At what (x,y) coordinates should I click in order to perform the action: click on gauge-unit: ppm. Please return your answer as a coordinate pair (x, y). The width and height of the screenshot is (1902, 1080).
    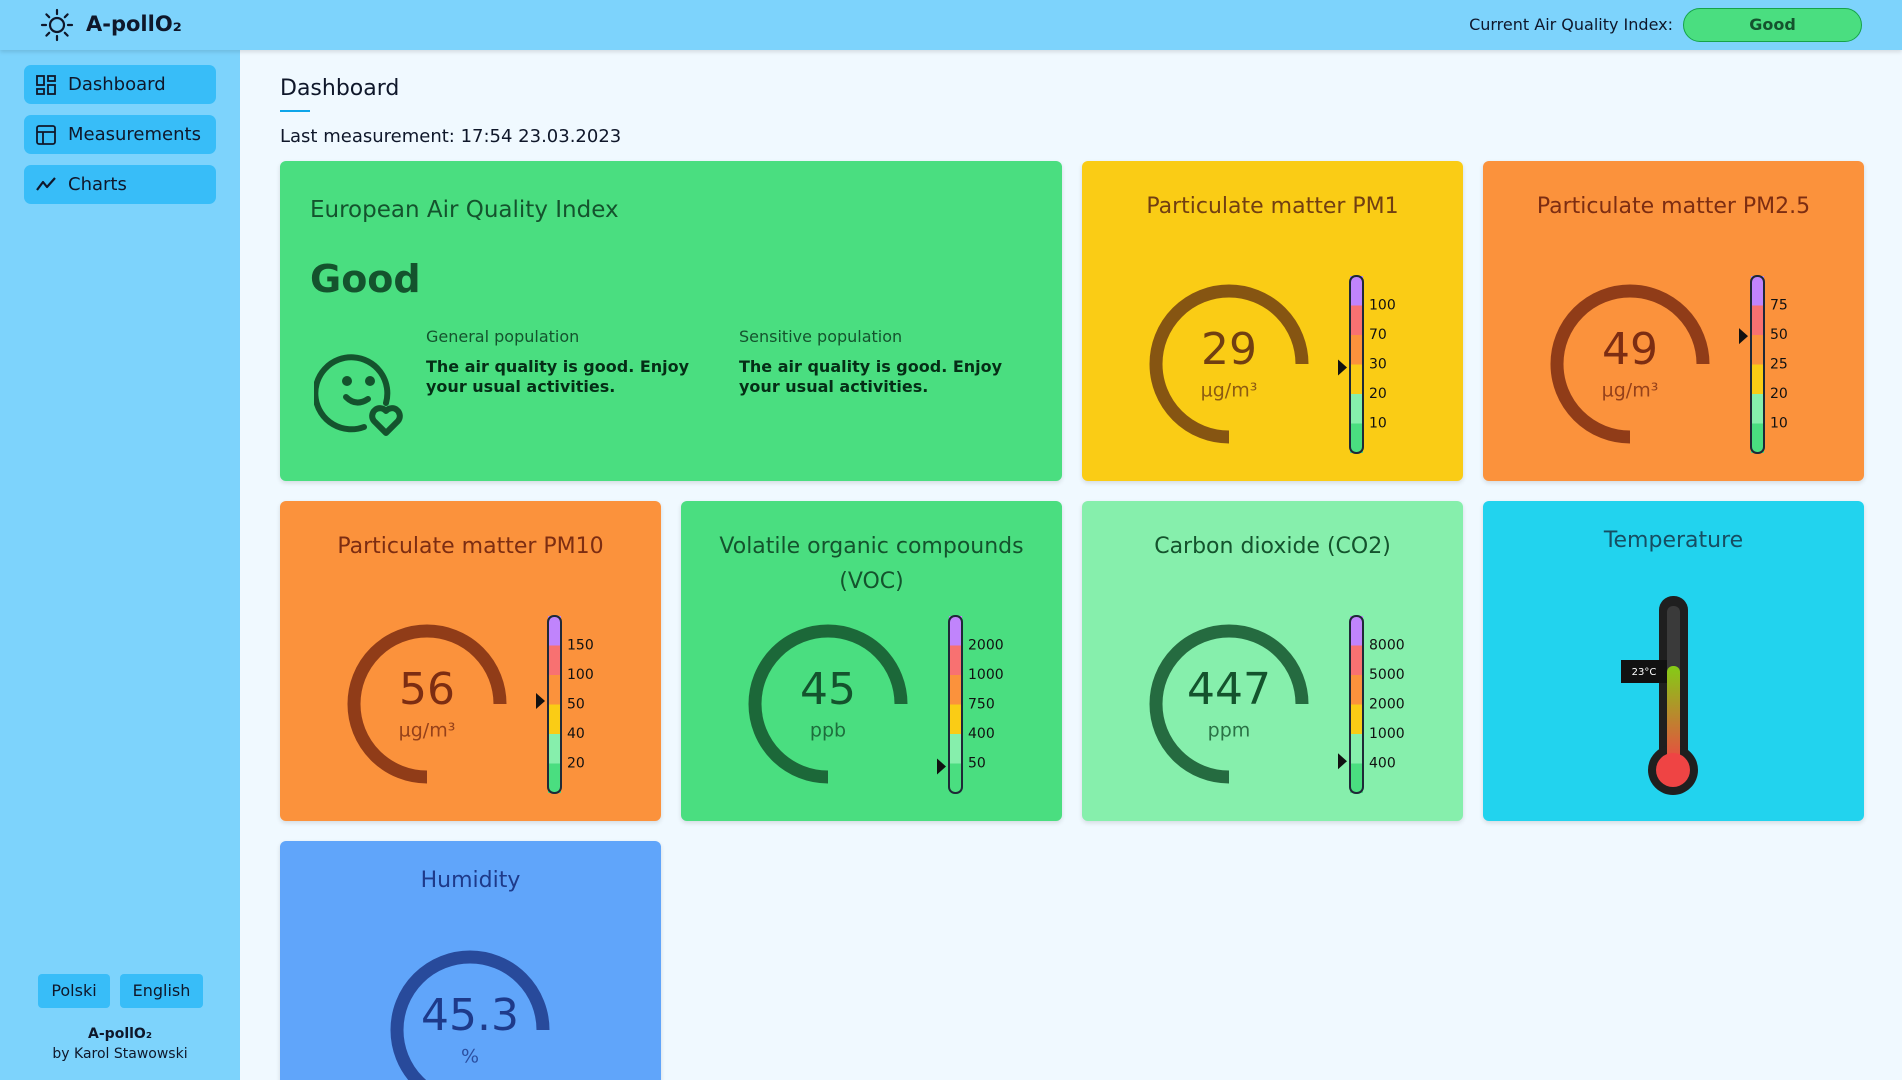
    Looking at the image, I should click on (1229, 731).